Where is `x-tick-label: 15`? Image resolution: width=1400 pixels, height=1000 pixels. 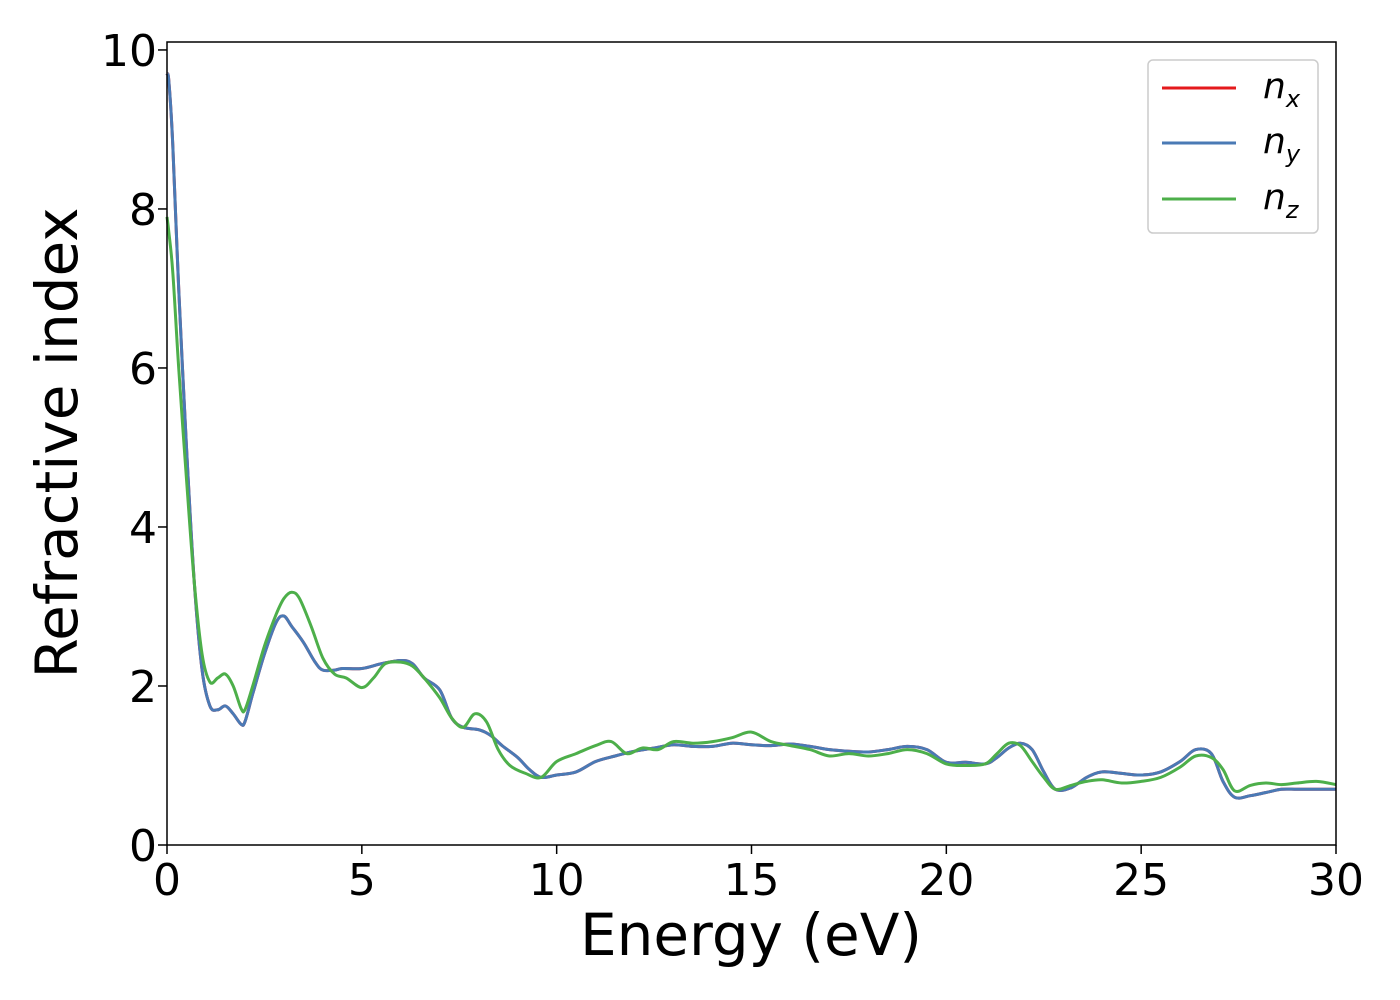
x-tick-label: 15 is located at coordinates (752, 880).